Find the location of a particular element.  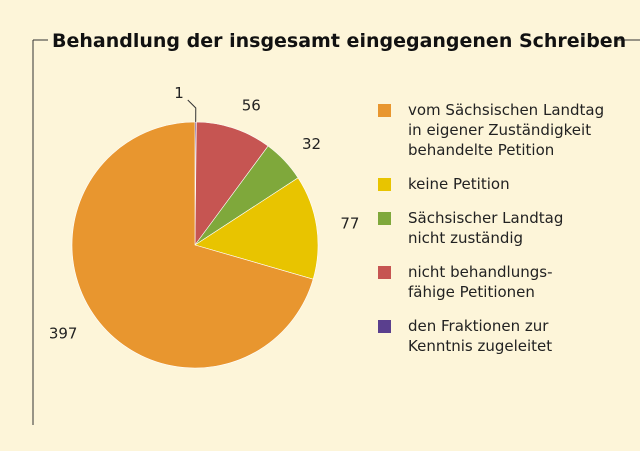

legend-item: den Fraktionen zur Kenntnis zugeleitet is located at coordinates (503, 336).